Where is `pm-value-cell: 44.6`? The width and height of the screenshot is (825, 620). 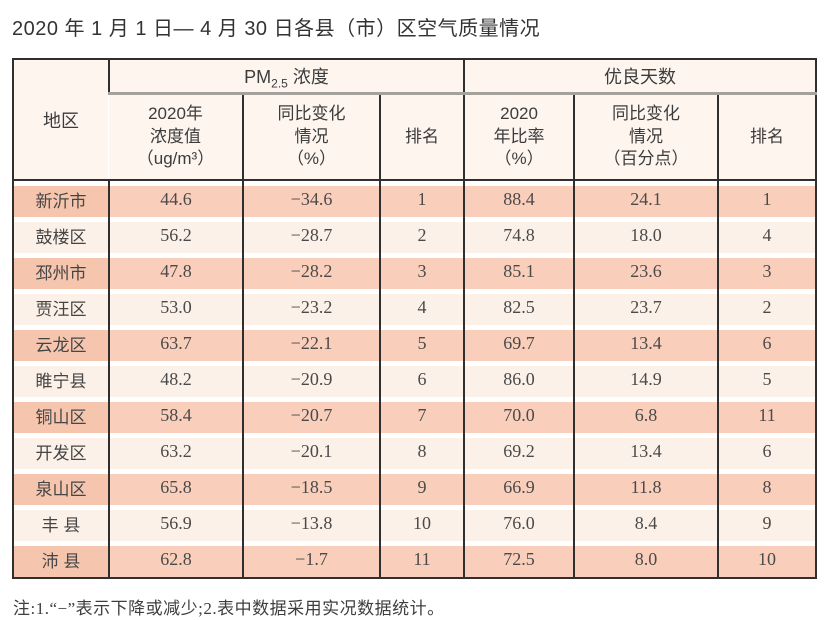 pm-value-cell: 44.6 is located at coordinates (175, 198).